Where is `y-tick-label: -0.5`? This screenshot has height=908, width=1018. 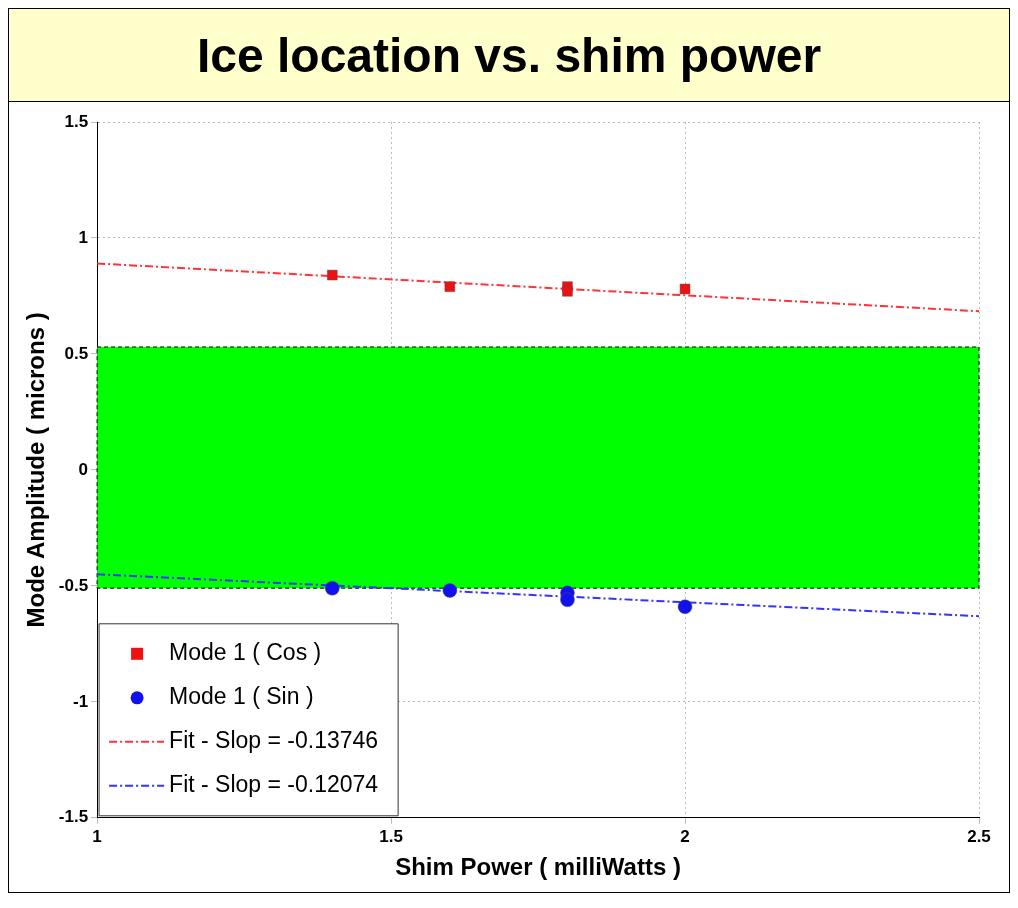 y-tick-label: -0.5 is located at coordinates (73, 585).